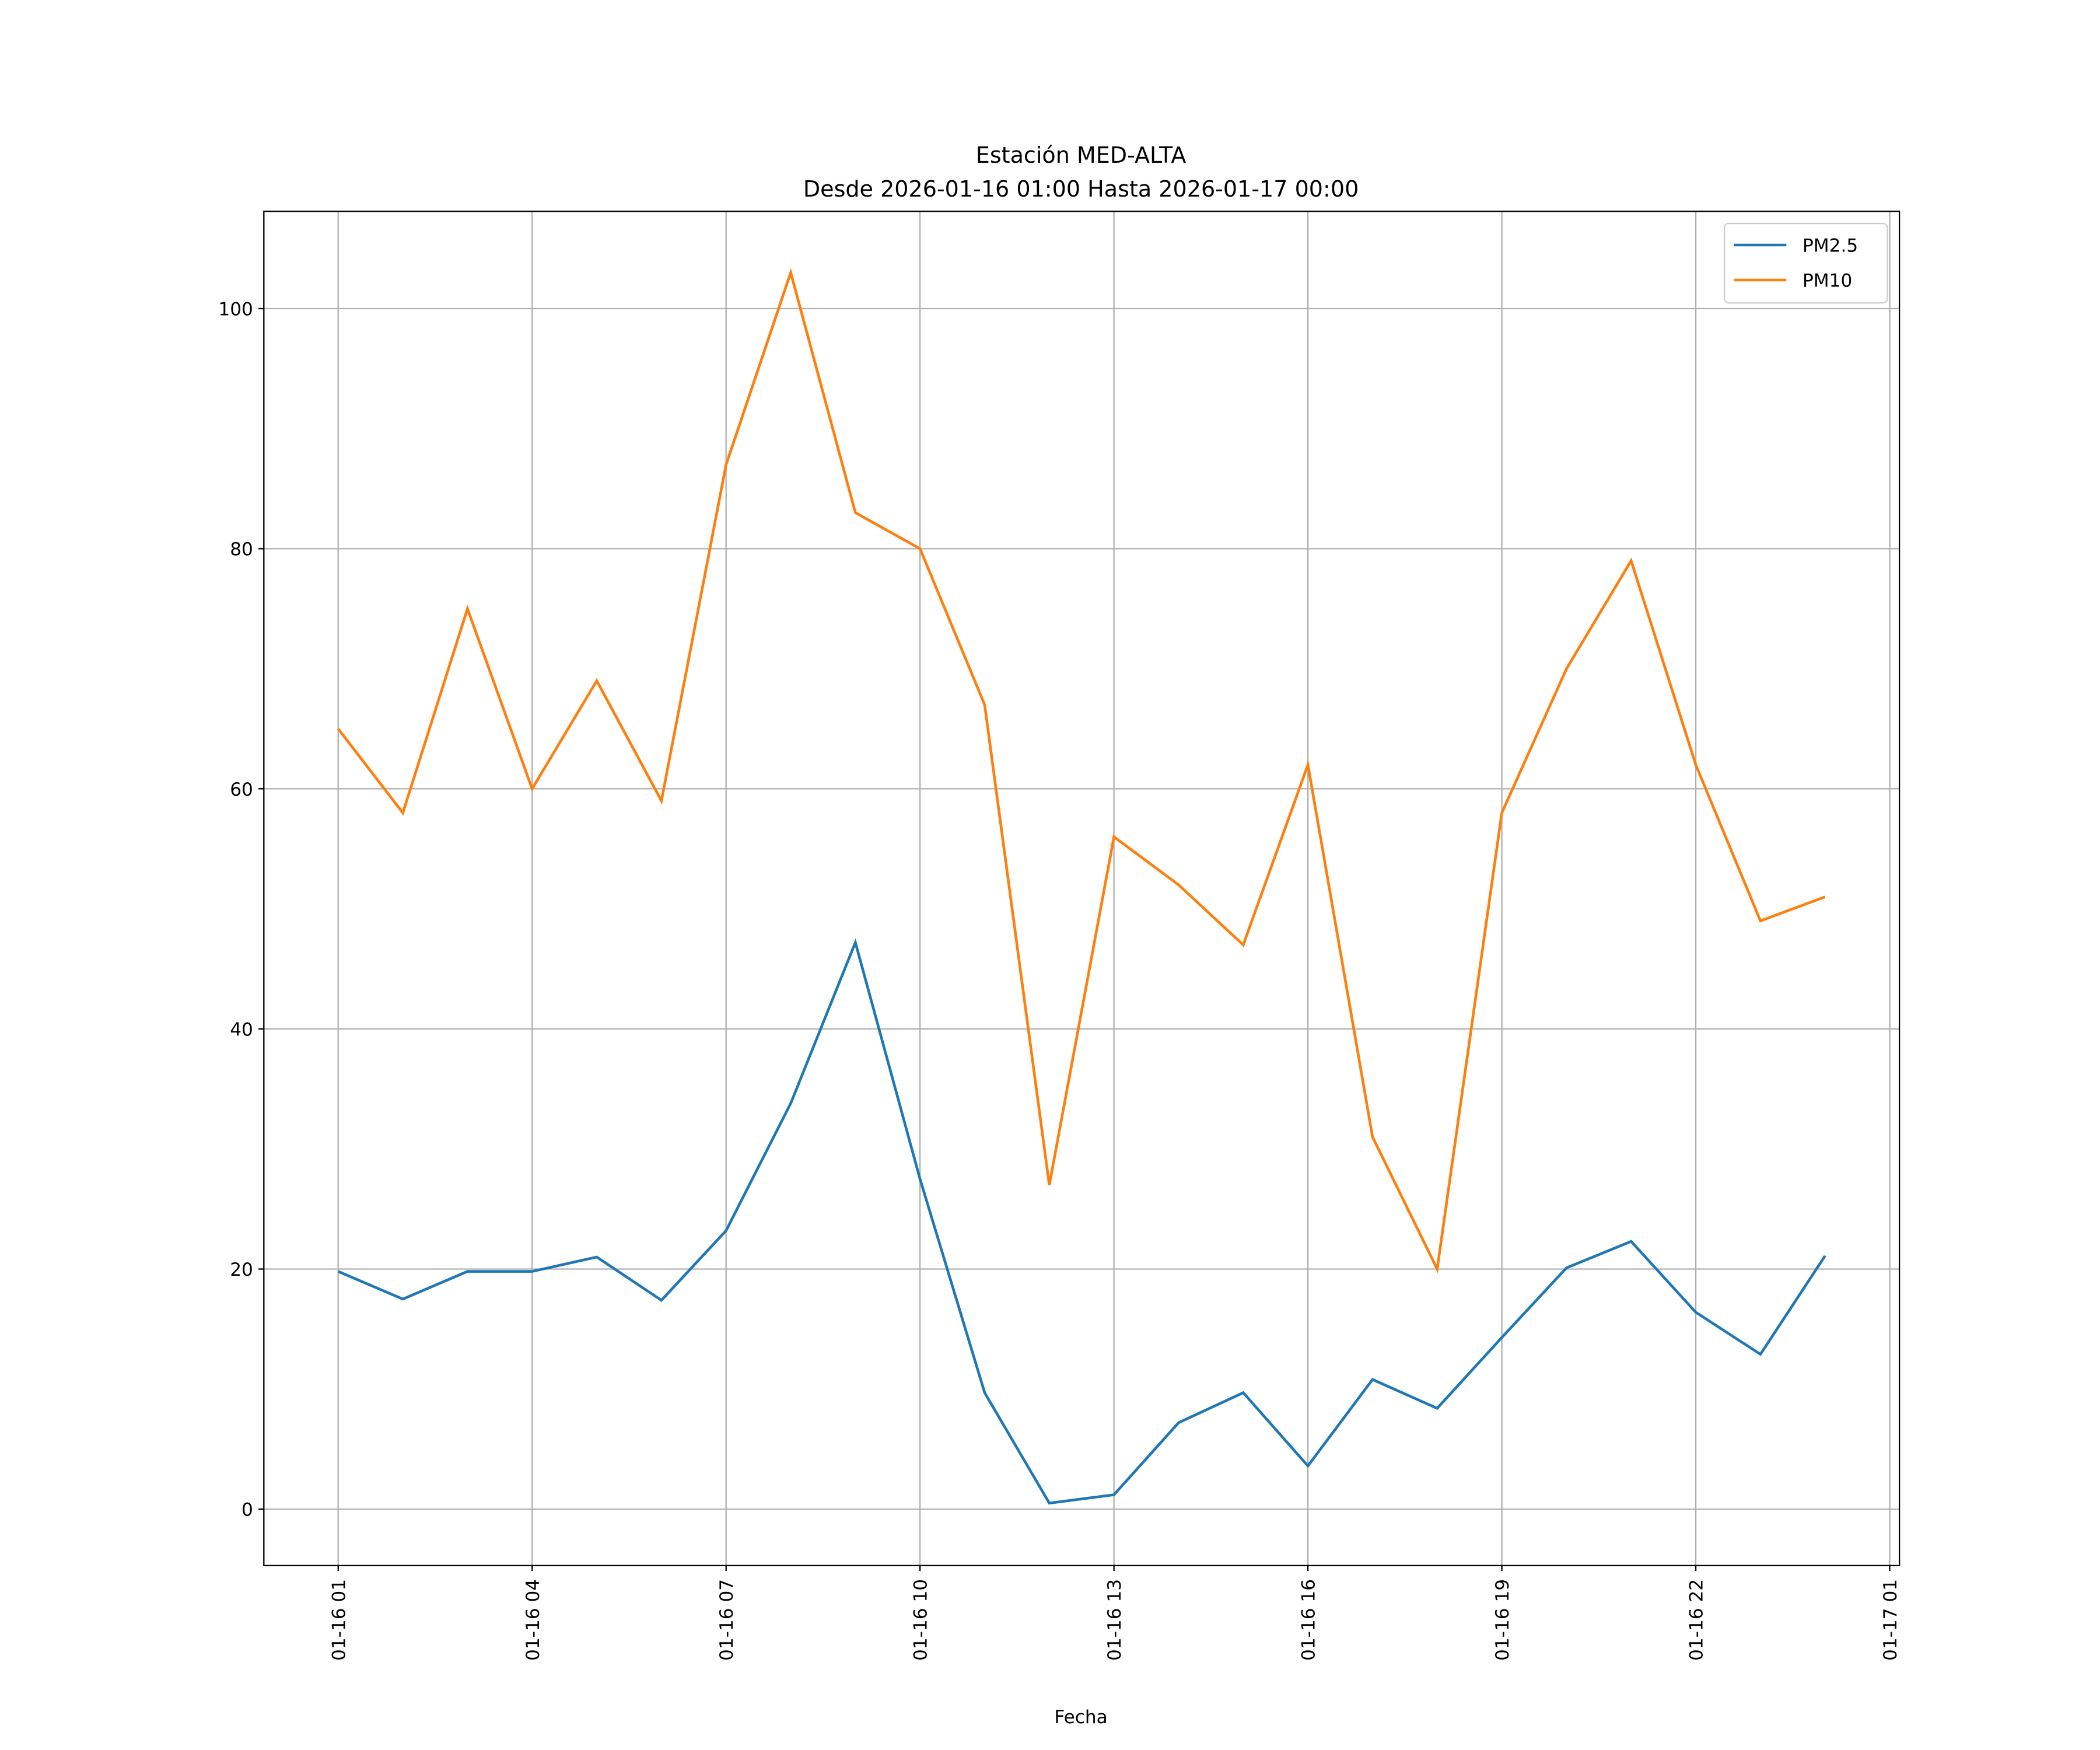 This screenshot has width=2100, height=1750. I want to click on x-axis-label: Fecha, so click(1080, 1717).